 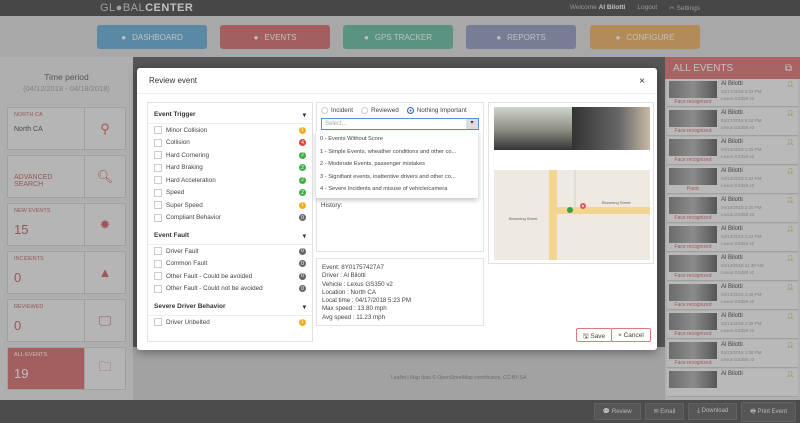 What do you see at coordinates (230, 305) in the screenshot?
I see `filter-group-header: Severe Driver Behavior ▾` at bounding box center [230, 305].